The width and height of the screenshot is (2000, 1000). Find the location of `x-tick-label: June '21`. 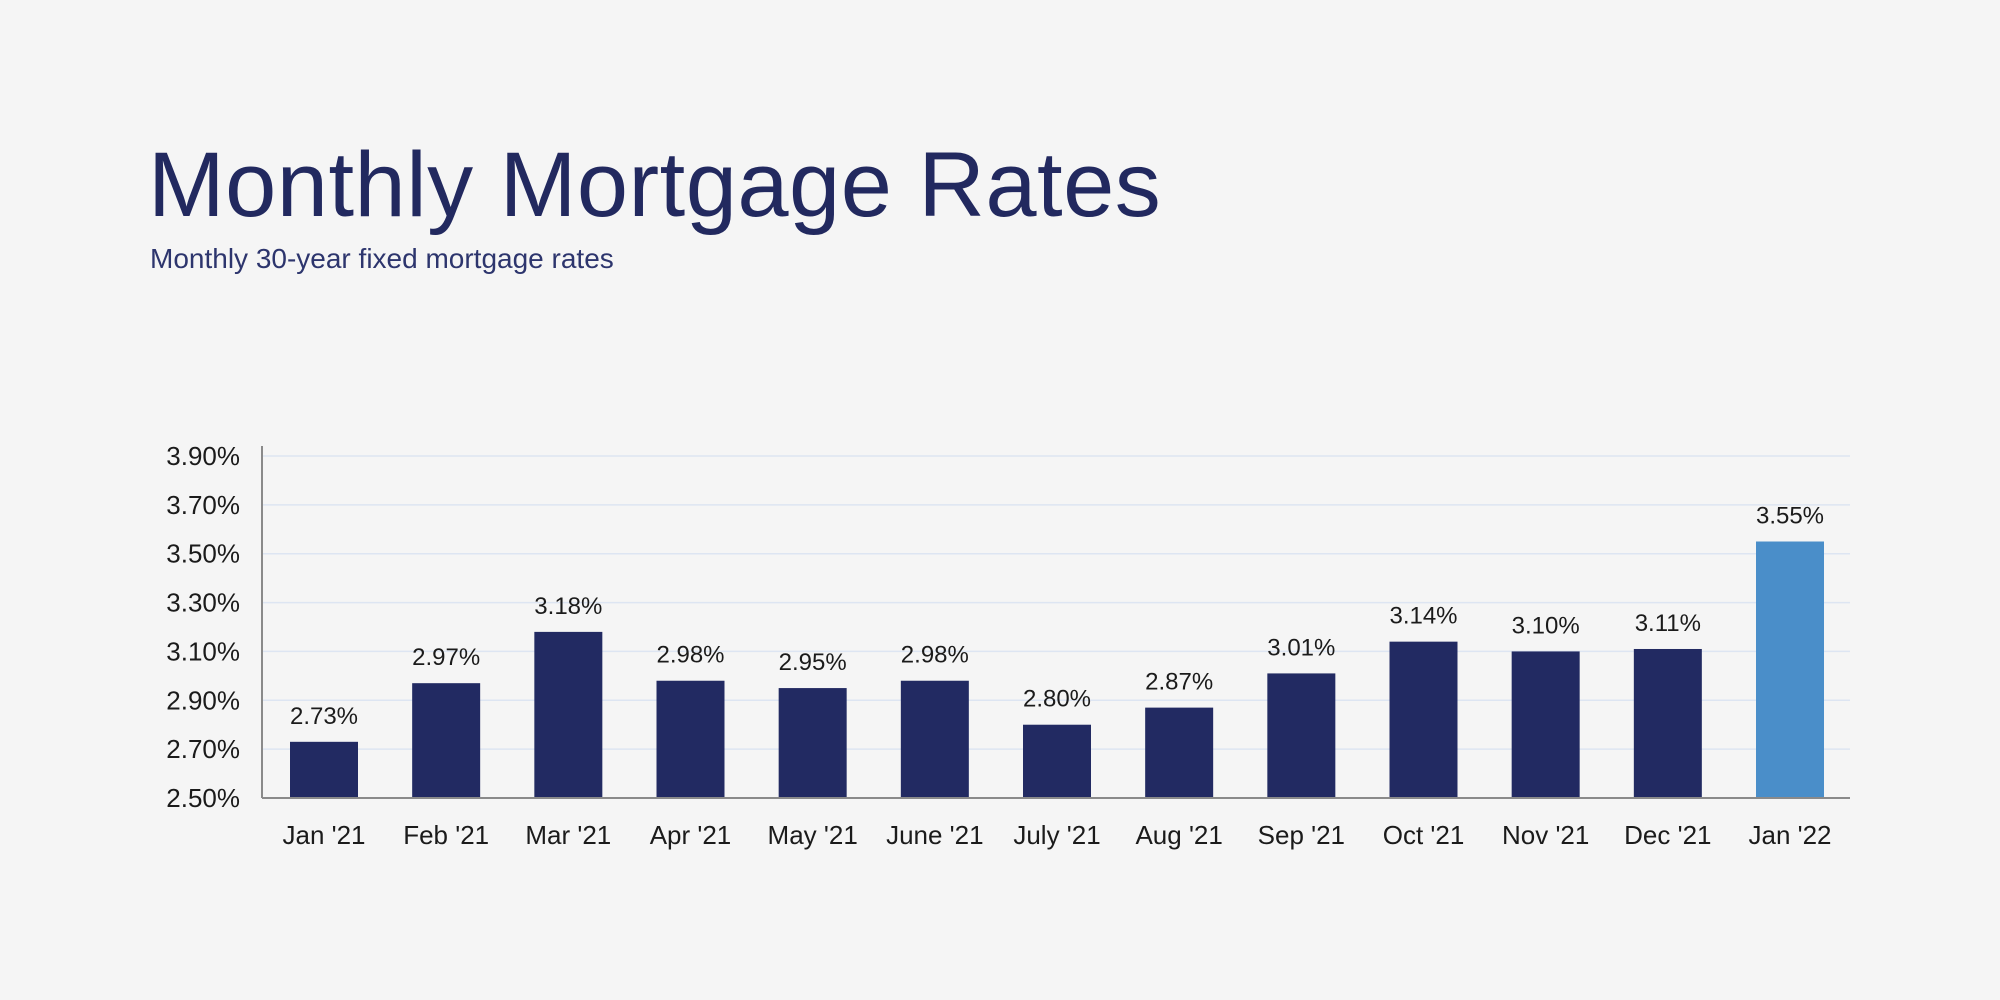

x-tick-label: June '21 is located at coordinates (935, 835).